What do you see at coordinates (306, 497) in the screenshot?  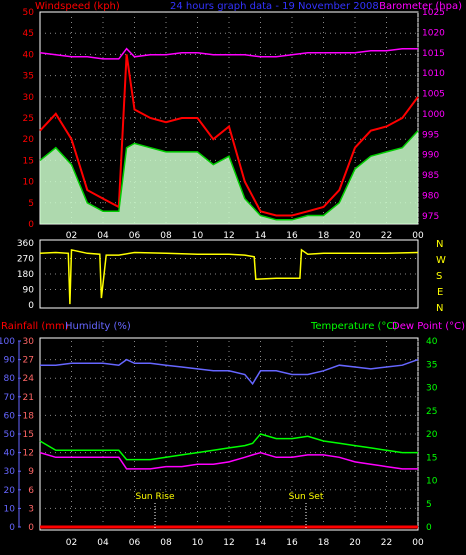 I see `sunset-label: Sun Set` at bounding box center [306, 497].